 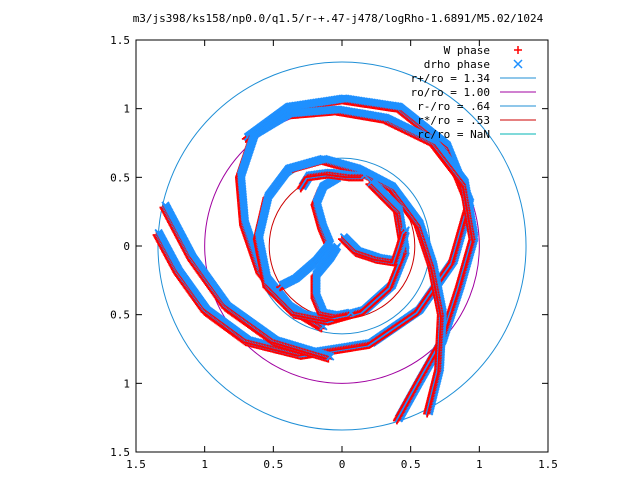 I want to click on legend-label: r+/ro = 1.34, so click(x=451, y=78).